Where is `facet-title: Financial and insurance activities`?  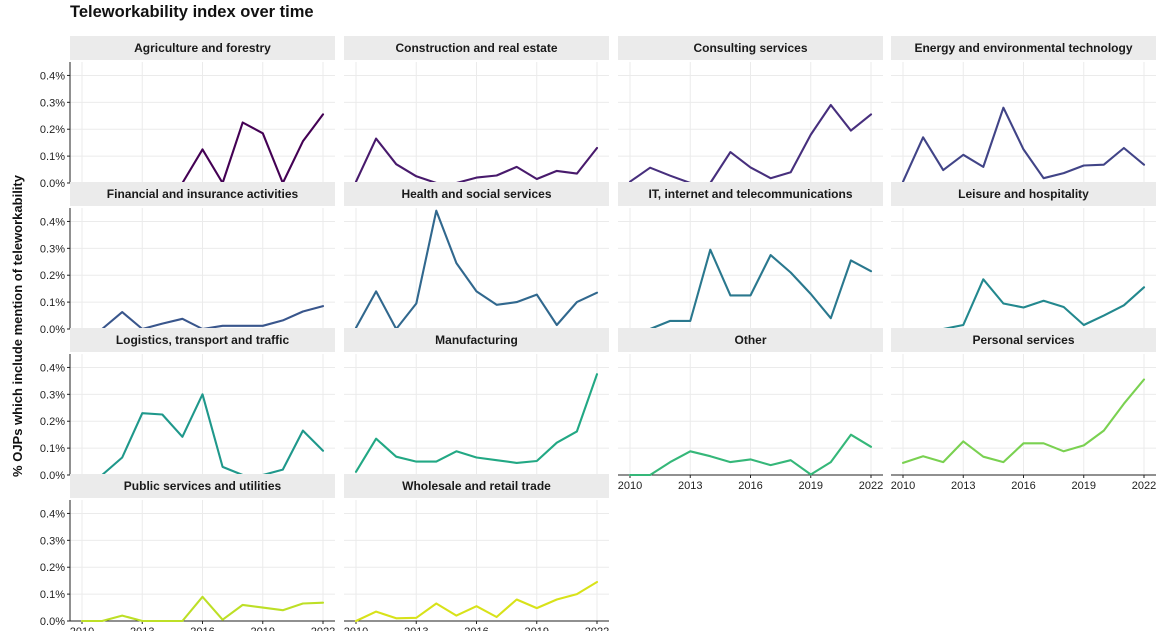
facet-title: Financial and insurance activities is located at coordinates (203, 194).